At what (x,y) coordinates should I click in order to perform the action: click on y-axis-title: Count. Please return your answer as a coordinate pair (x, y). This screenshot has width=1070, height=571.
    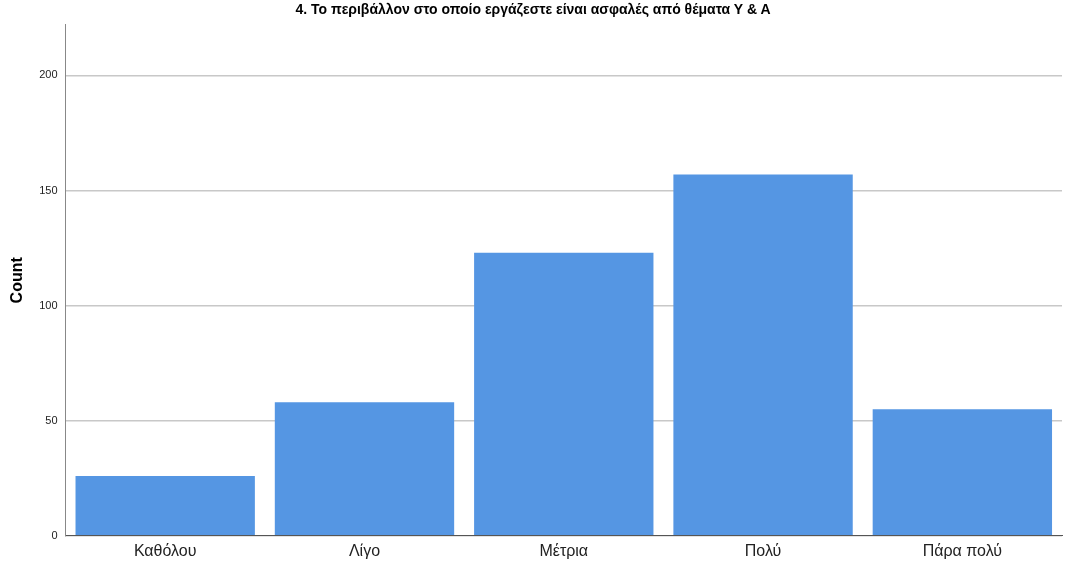
    Looking at the image, I should click on (17, 280).